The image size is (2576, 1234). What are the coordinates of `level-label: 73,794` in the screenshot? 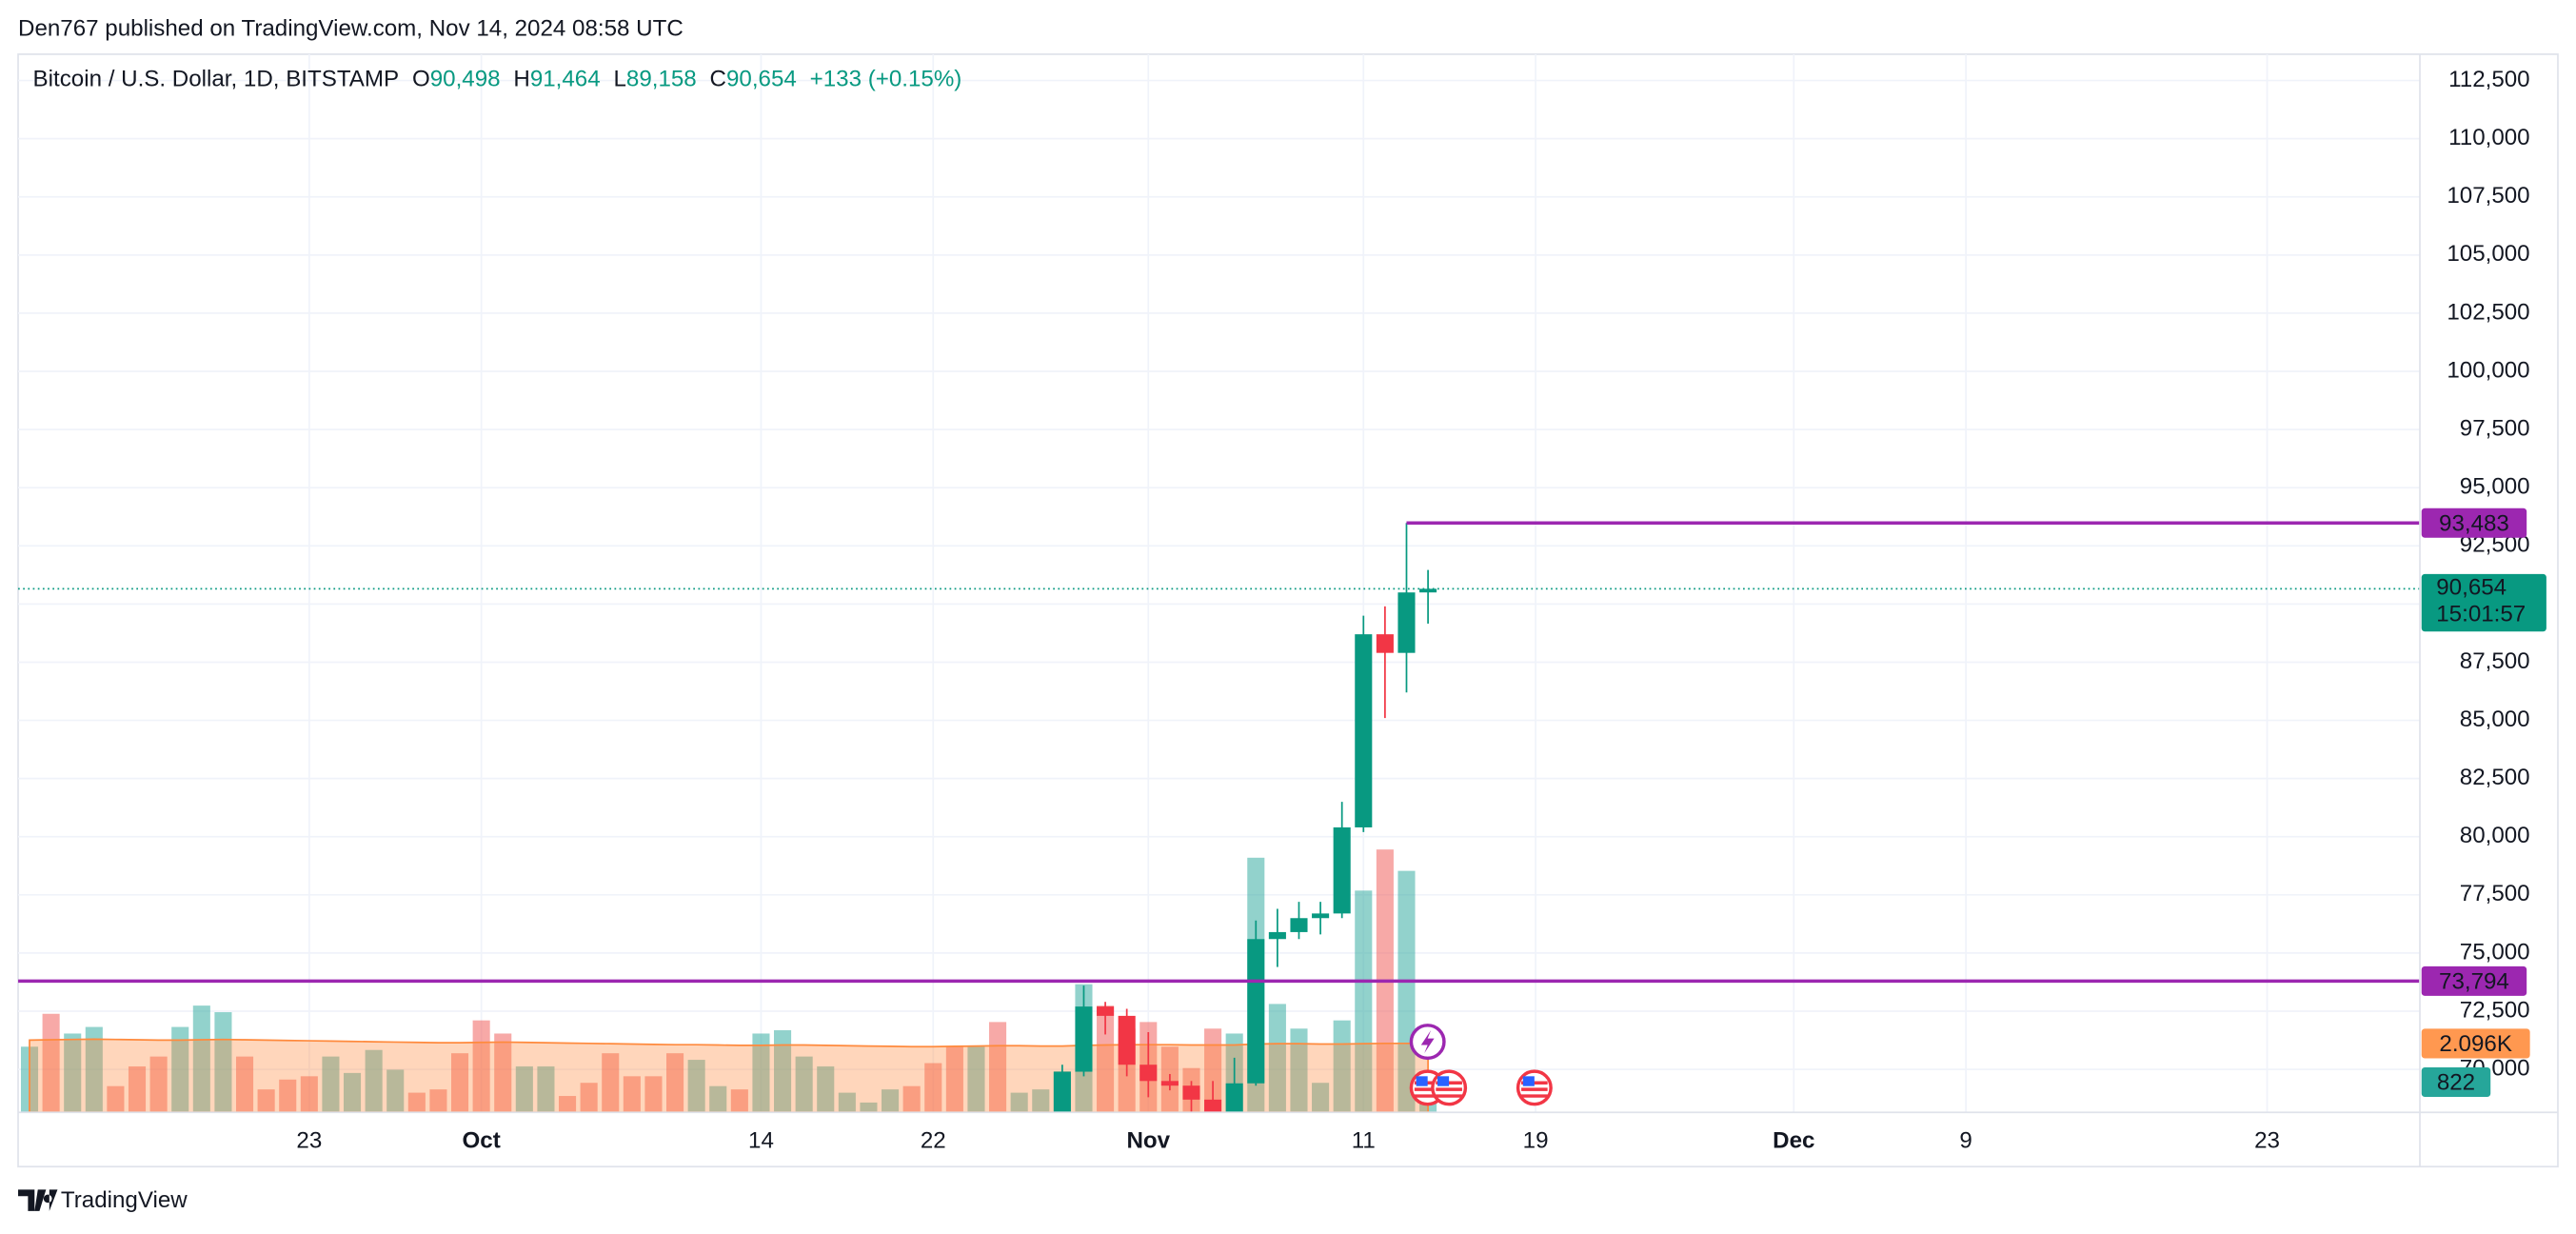 It's located at (2474, 981).